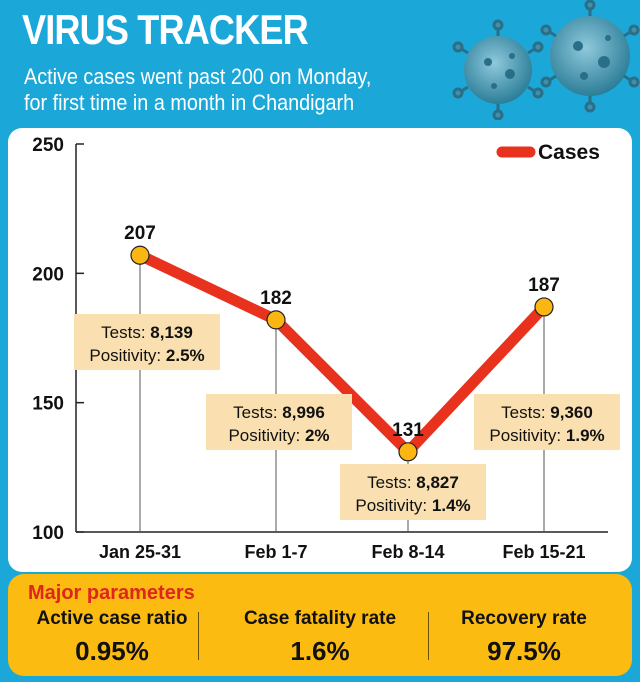  I want to click on param-value: 0.95%, so click(112, 651).